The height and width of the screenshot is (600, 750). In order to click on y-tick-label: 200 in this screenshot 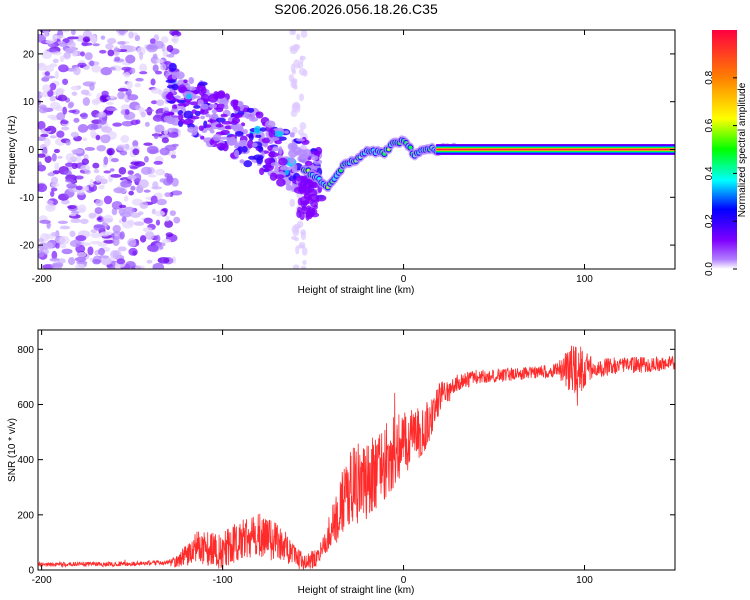, I will do `click(25, 515)`.